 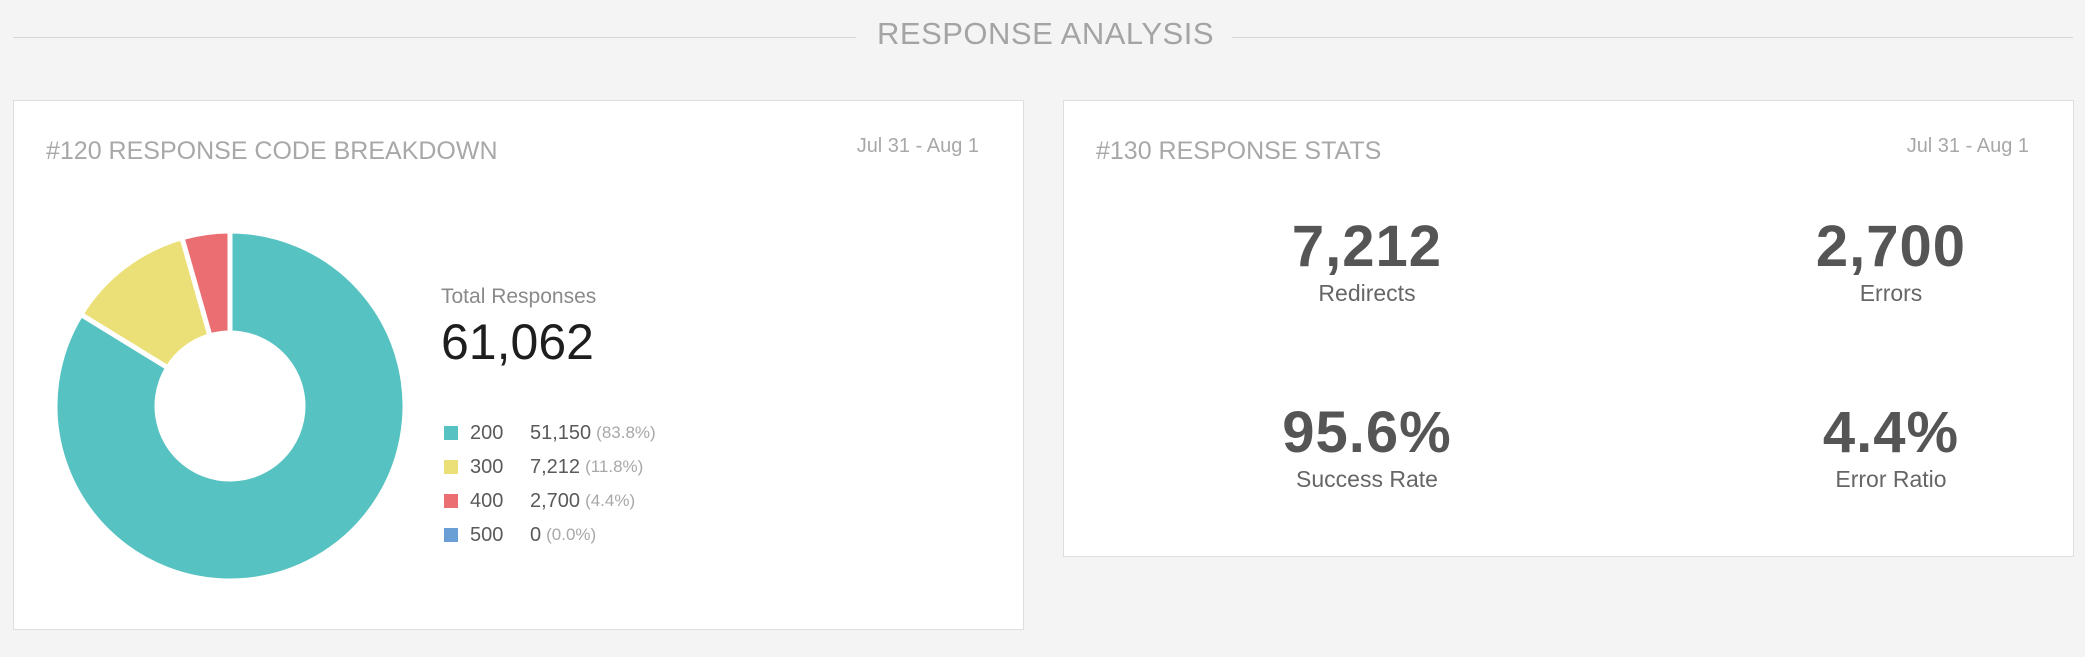 I want to click on stat-value: 4.4%, so click(x=1891, y=432).